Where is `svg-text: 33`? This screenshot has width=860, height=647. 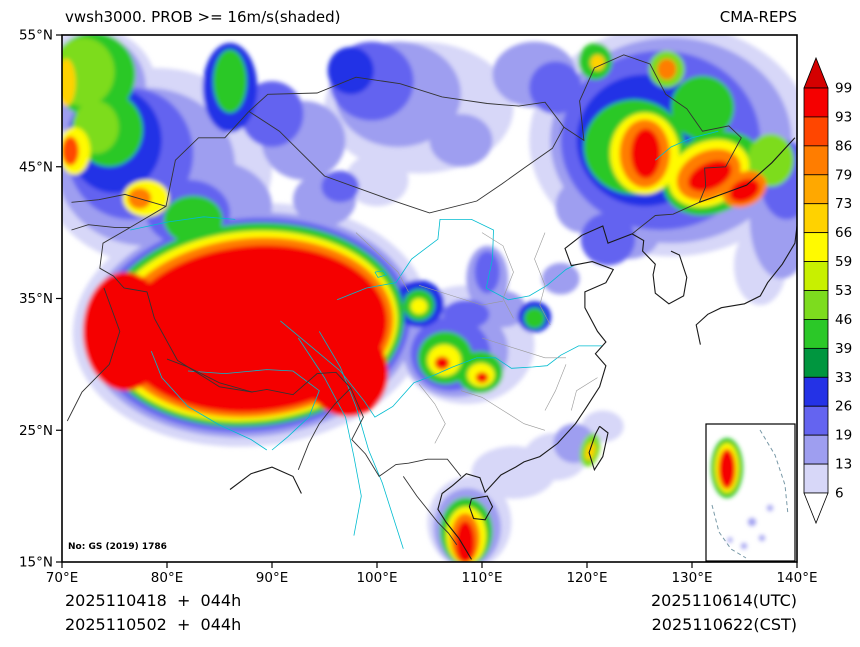
svg-text: 33 is located at coordinates (843, 378).